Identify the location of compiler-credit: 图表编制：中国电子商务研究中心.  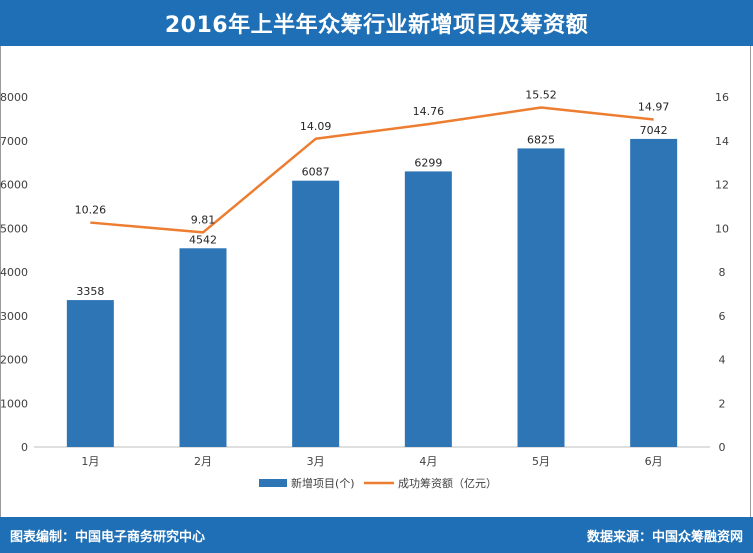
(108, 537).